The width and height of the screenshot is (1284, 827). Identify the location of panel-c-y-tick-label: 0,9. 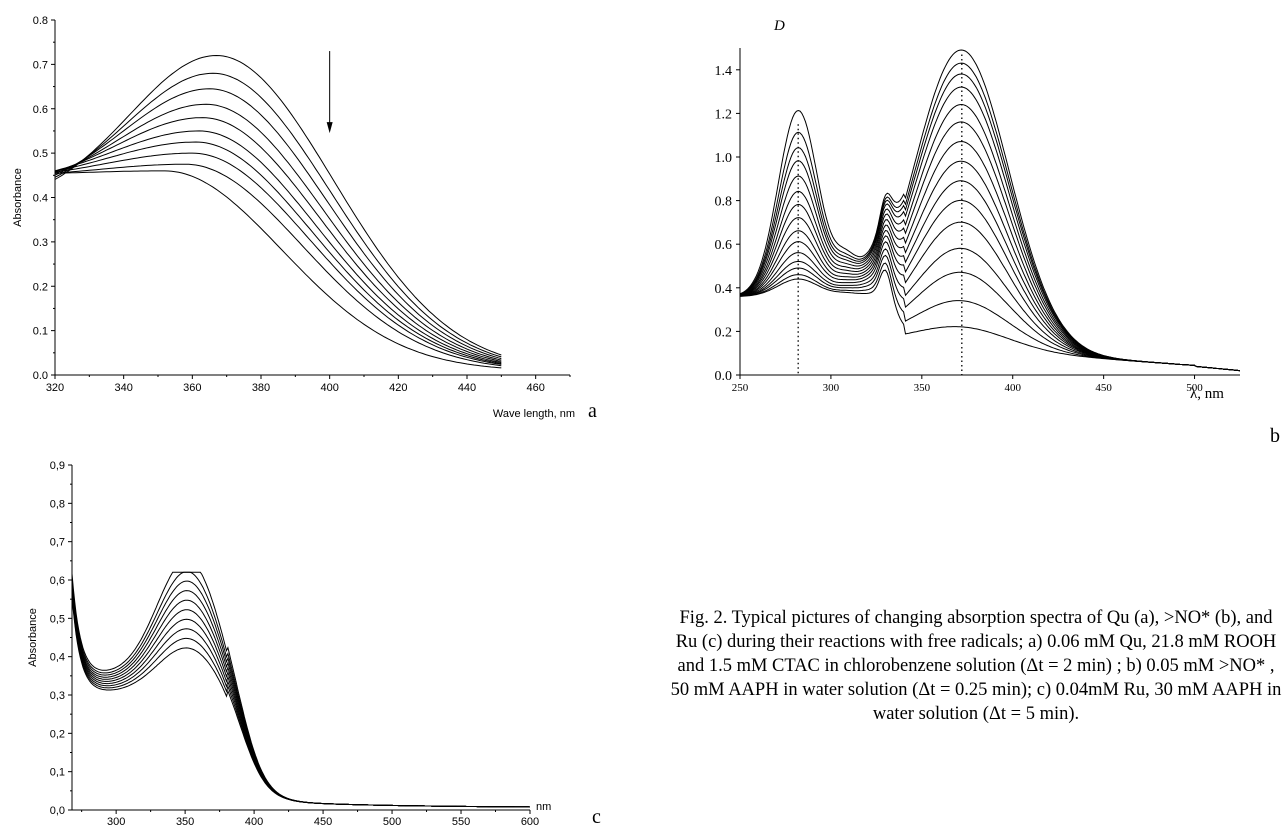
(57, 466).